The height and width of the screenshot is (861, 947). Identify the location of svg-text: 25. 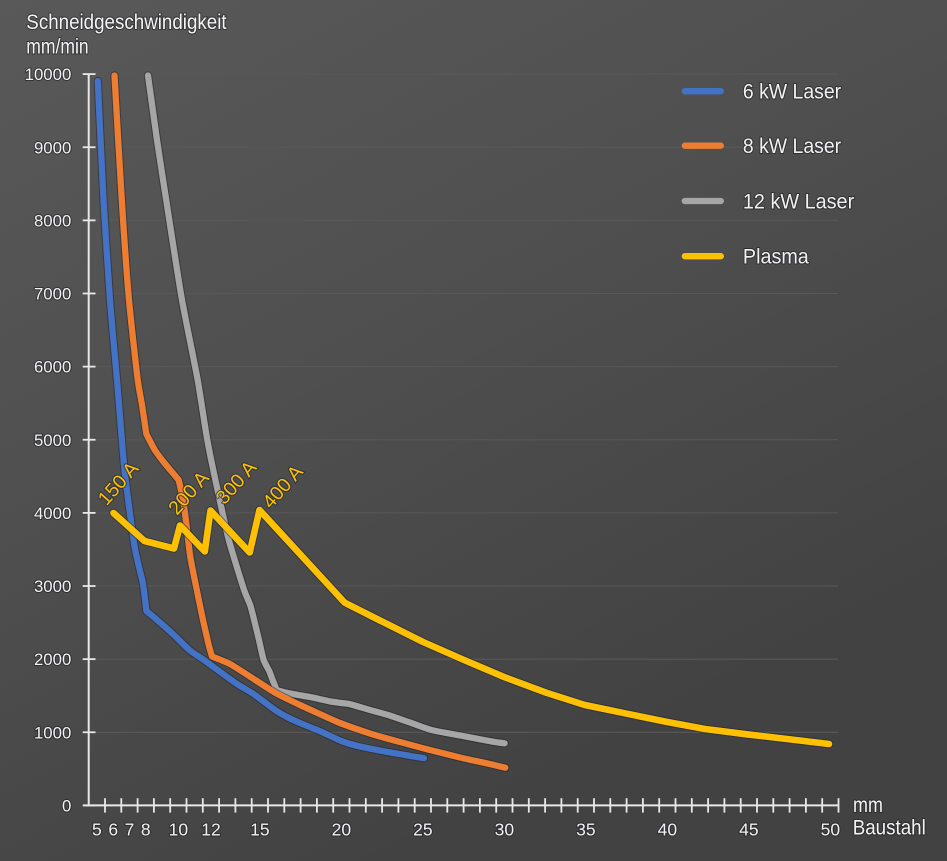
(422, 829).